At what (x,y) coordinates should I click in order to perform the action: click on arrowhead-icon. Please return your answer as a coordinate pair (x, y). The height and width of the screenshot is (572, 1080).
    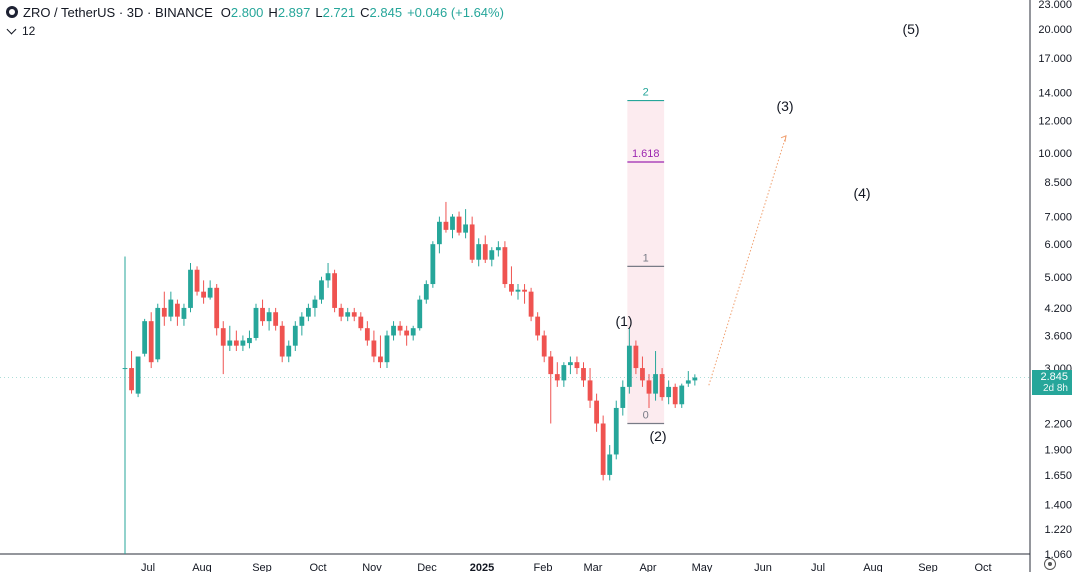
    Looking at the image, I should click on (783, 138).